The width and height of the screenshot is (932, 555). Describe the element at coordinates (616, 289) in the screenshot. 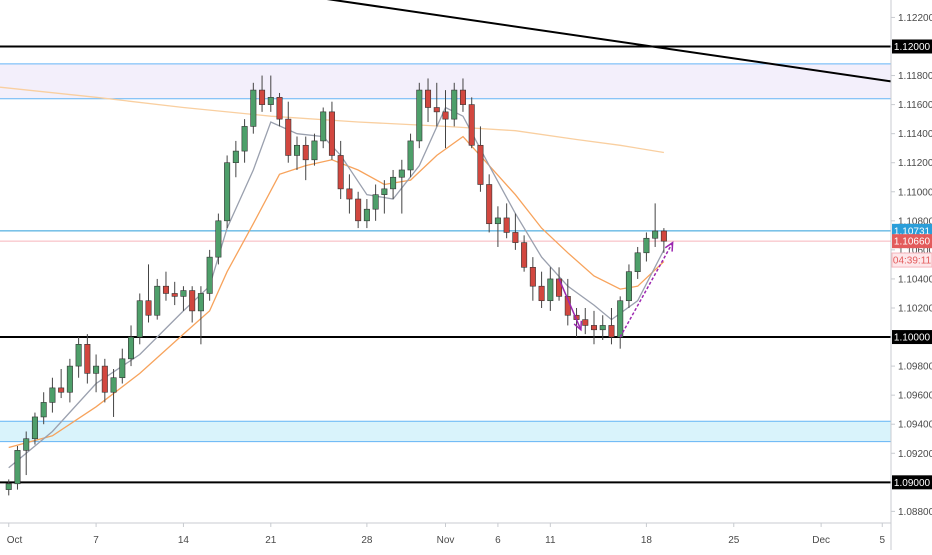

I see `annotations-layer` at that location.